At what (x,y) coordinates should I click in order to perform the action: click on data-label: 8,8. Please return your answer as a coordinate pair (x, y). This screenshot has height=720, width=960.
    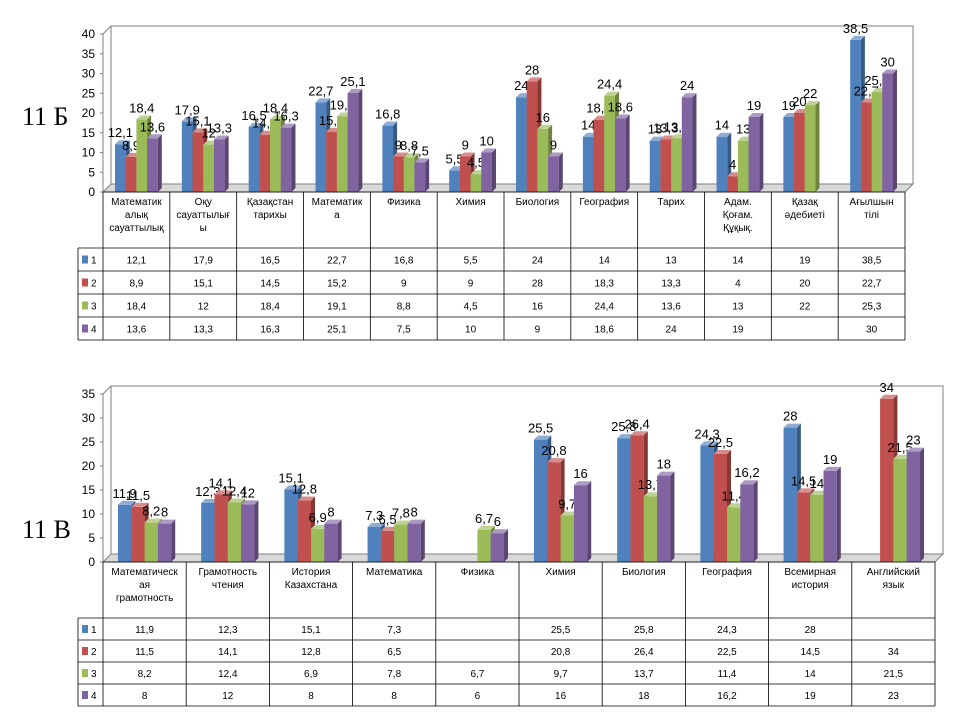
    Looking at the image, I should click on (409, 145).